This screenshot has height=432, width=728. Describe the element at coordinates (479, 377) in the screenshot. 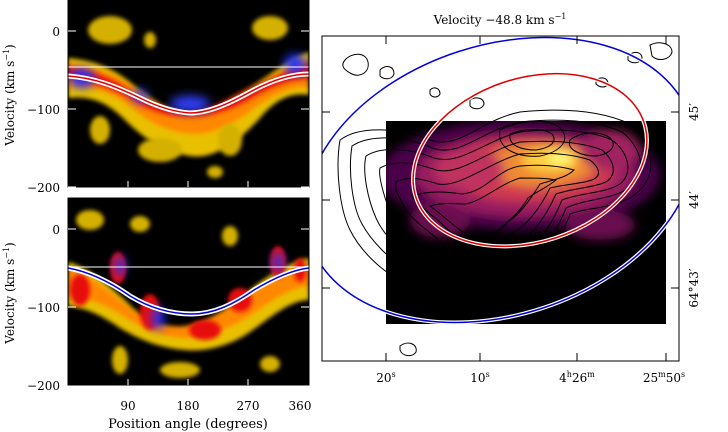

I see `ra-tick-10s: 10s` at that location.